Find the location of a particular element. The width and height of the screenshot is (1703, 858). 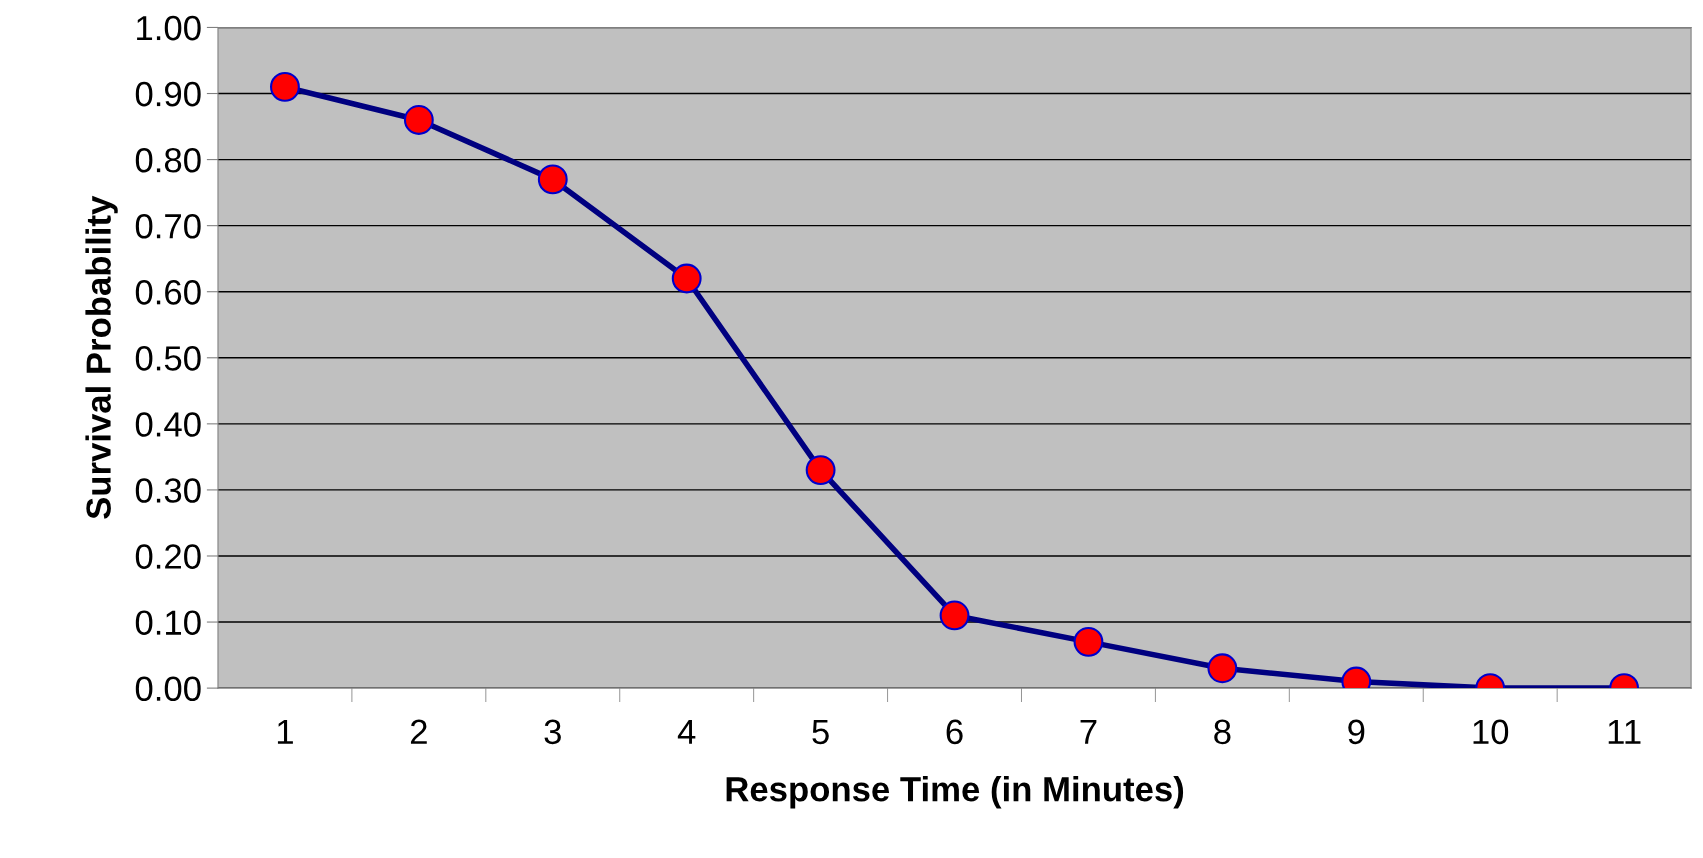

x-tick-label: 7 is located at coordinates (1088, 731).